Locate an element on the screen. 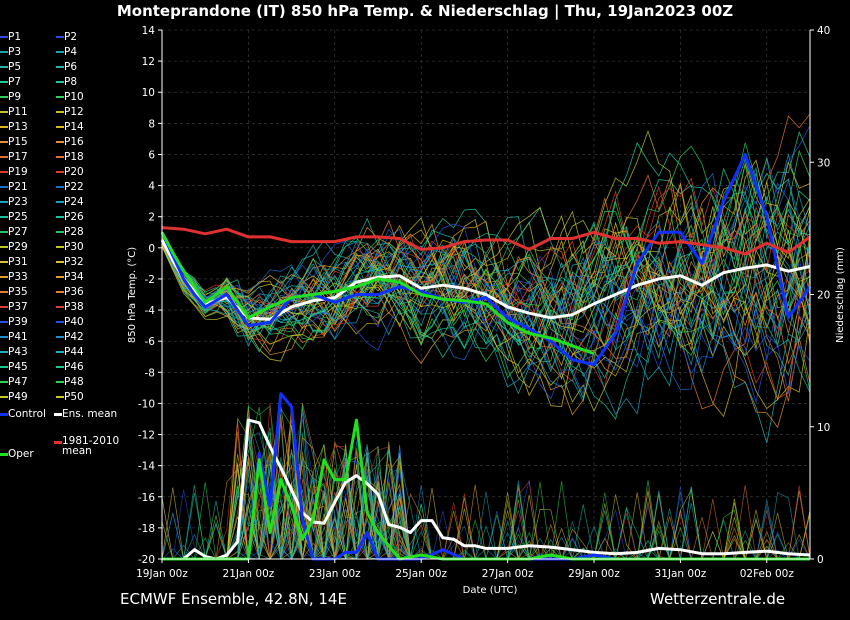 The width and height of the screenshot is (850, 620). legend-item-p23: P23 is located at coordinates (14, 202).